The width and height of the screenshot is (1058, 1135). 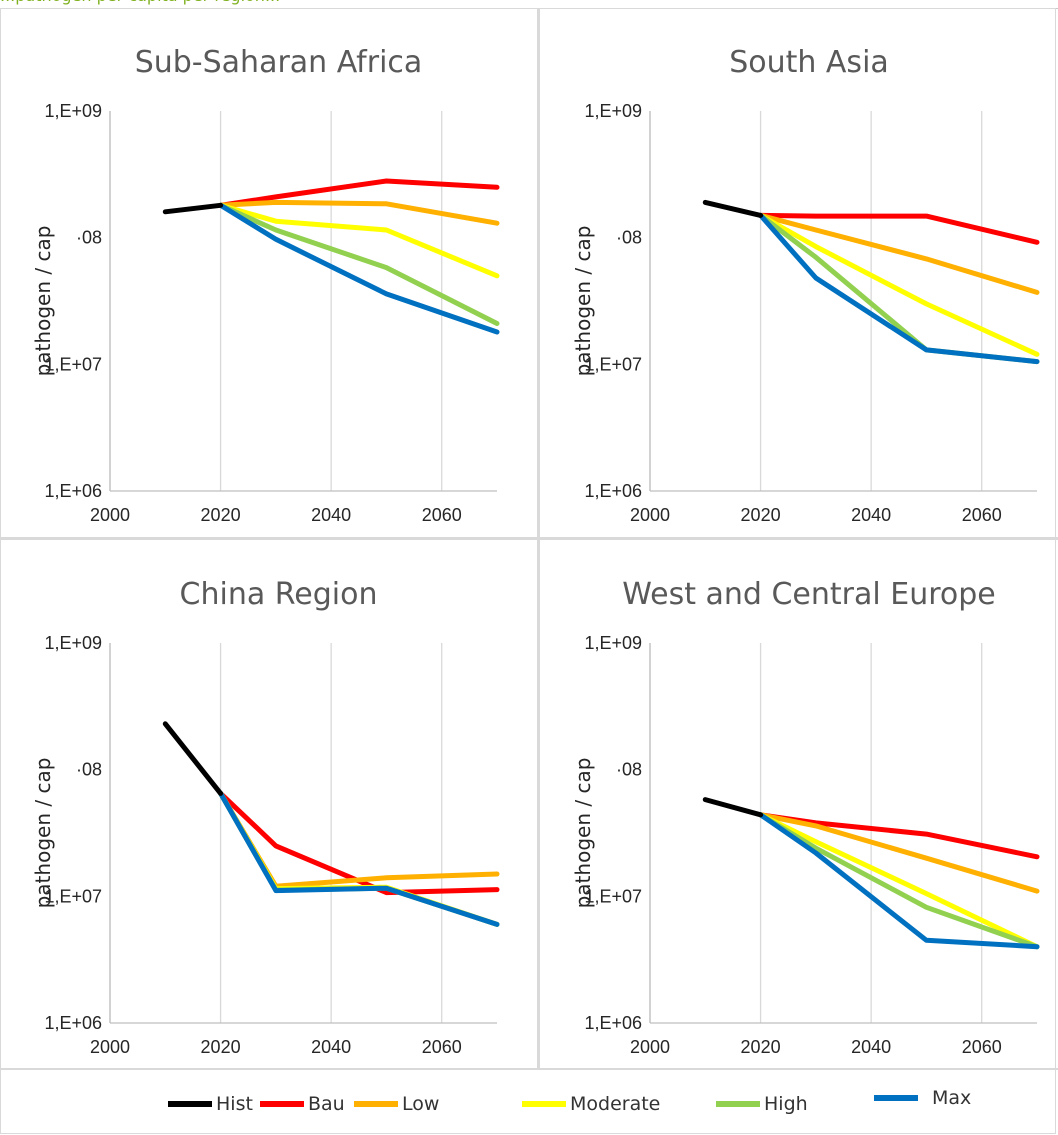 I want to click on legend-item-hist: Hist, so click(x=210, y=1104).